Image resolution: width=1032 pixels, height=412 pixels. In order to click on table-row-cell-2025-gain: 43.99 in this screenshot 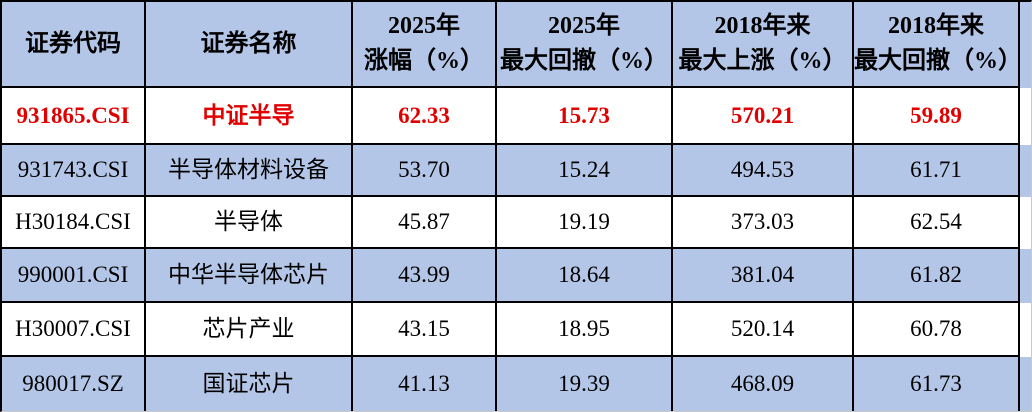, I will do `click(425, 276)`.